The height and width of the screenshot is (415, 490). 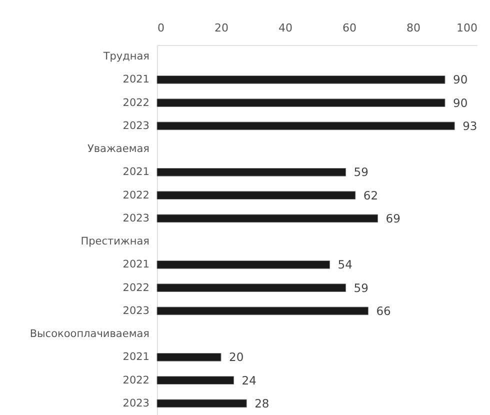 What do you see at coordinates (413, 28) in the screenshot?
I see `x-tick-label: 80` at bounding box center [413, 28].